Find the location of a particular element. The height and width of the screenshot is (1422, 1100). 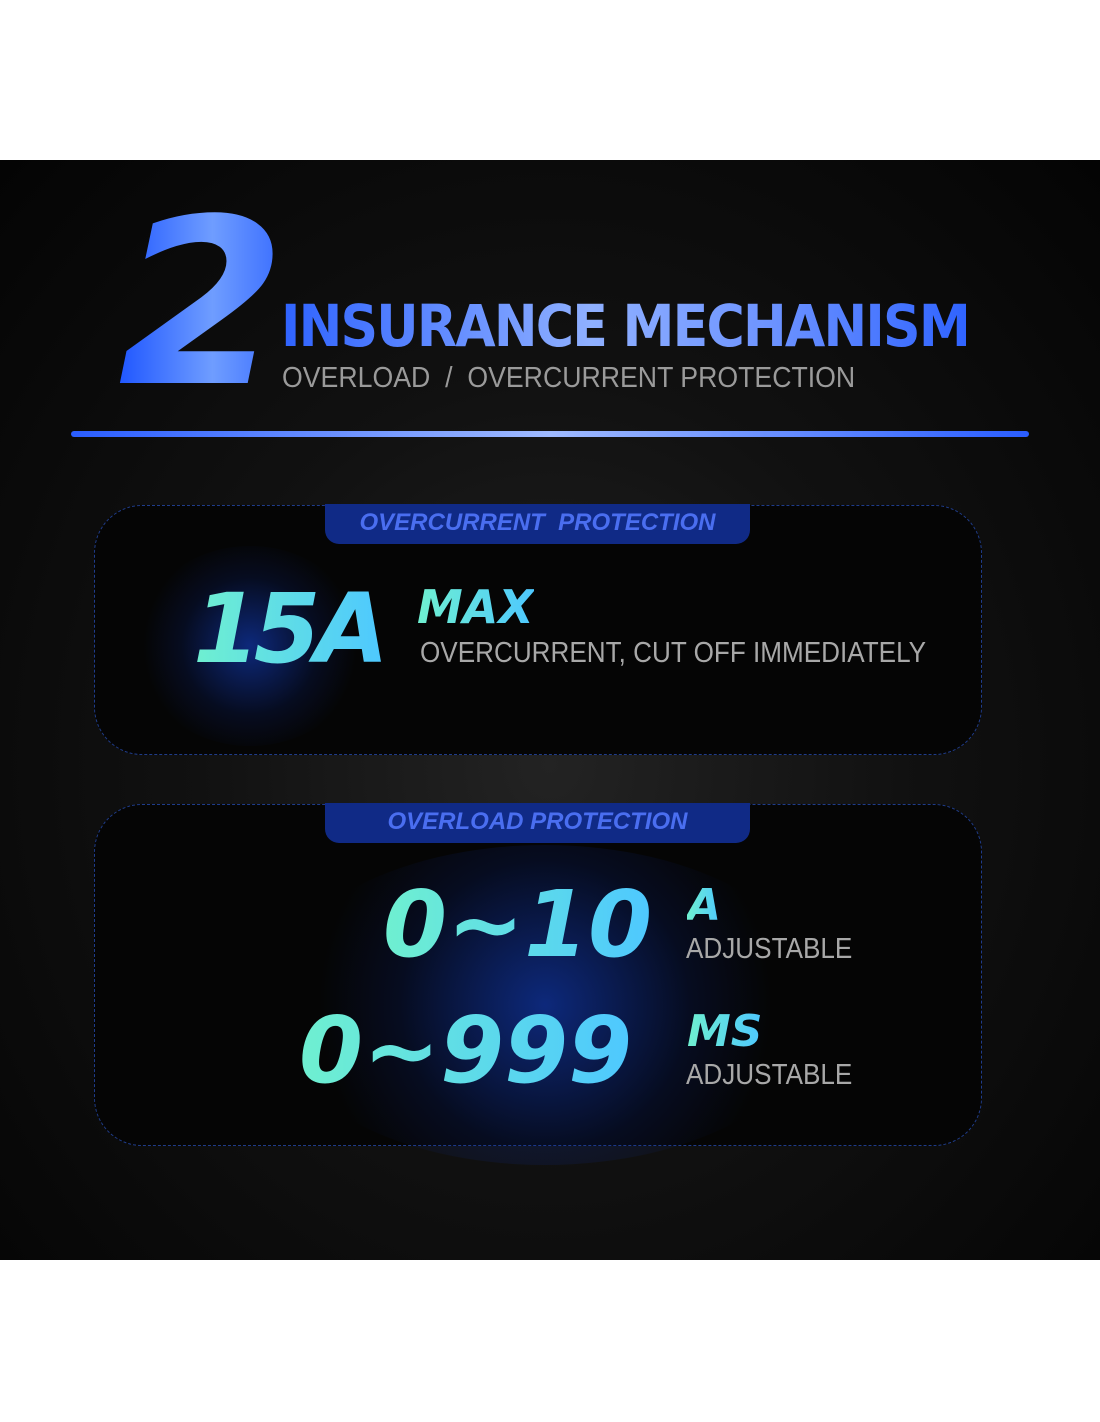

current-note: ADJUSTABLE is located at coordinates (769, 949).